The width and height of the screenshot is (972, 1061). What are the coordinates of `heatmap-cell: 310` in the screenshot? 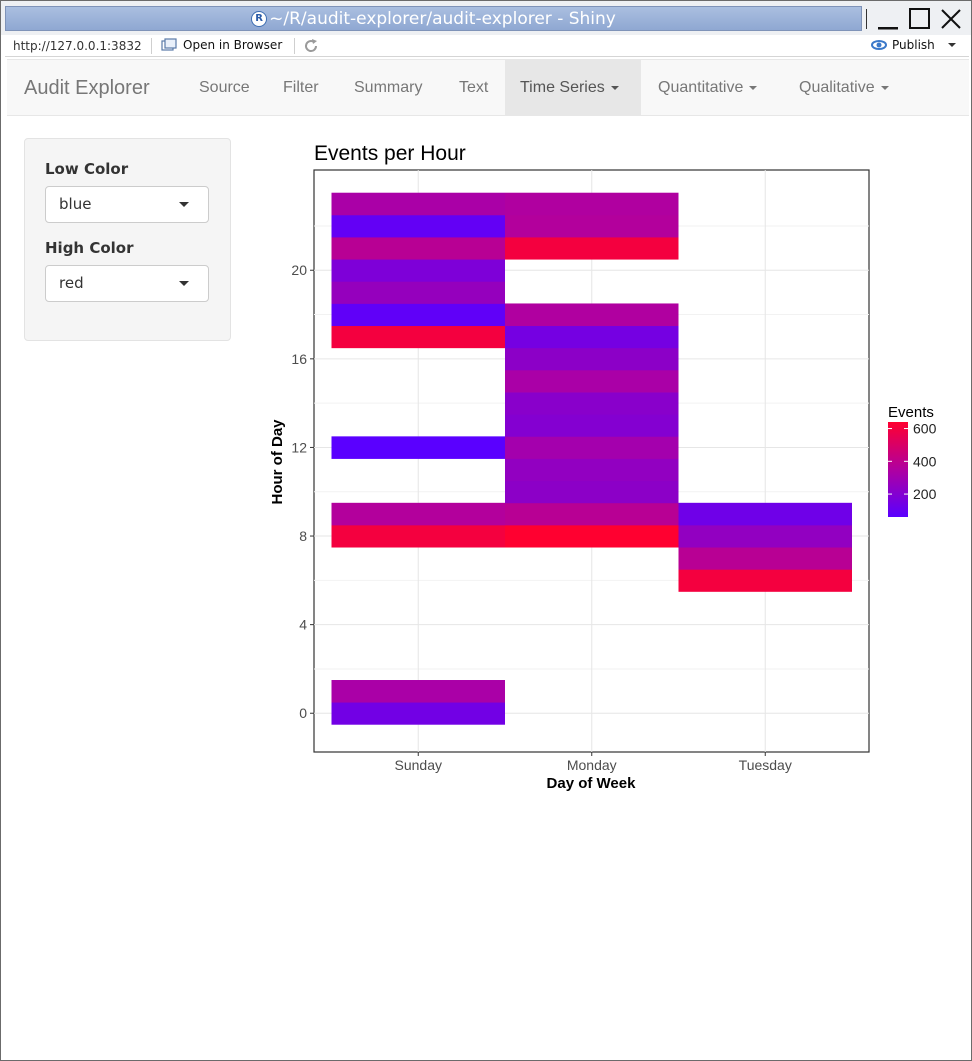 It's located at (592, 447).